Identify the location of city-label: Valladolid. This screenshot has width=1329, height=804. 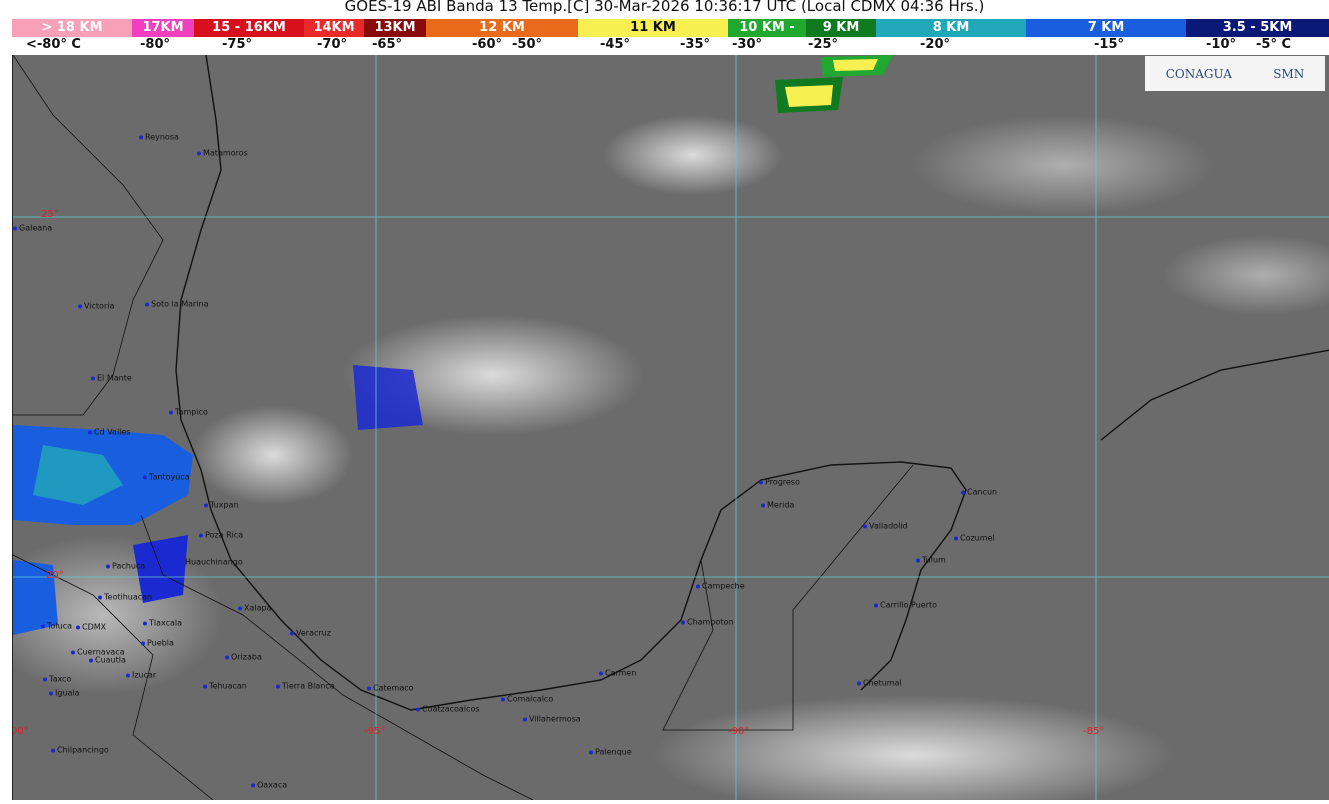
(885, 526).